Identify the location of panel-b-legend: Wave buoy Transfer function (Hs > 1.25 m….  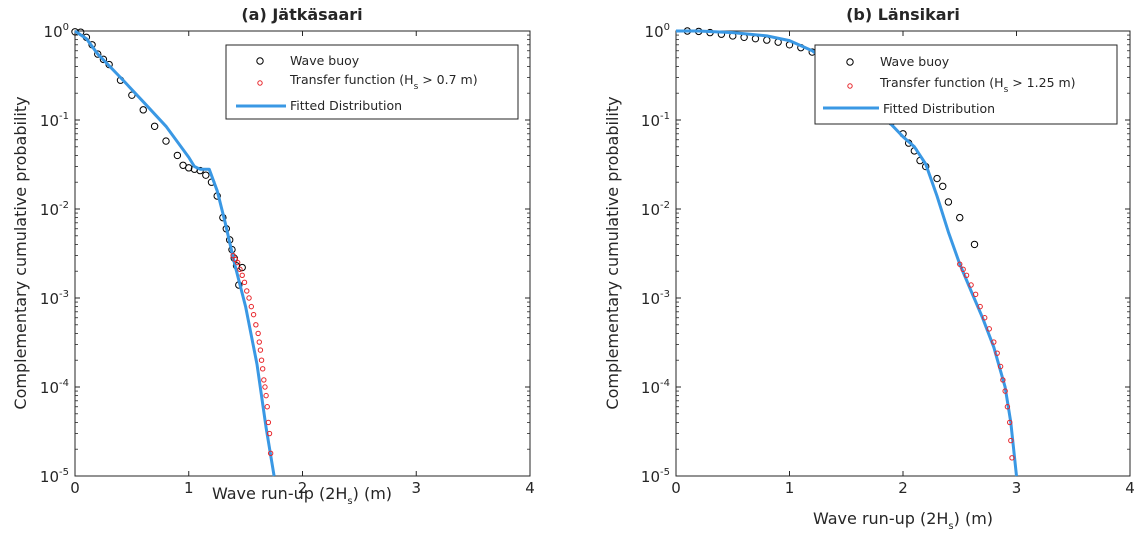
(966, 84).